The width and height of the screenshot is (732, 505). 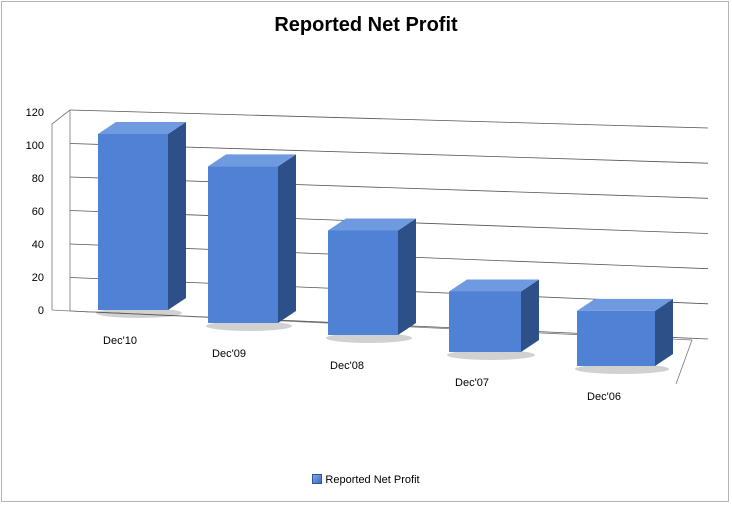 I want to click on y-tick-label: 20, so click(x=38, y=278).